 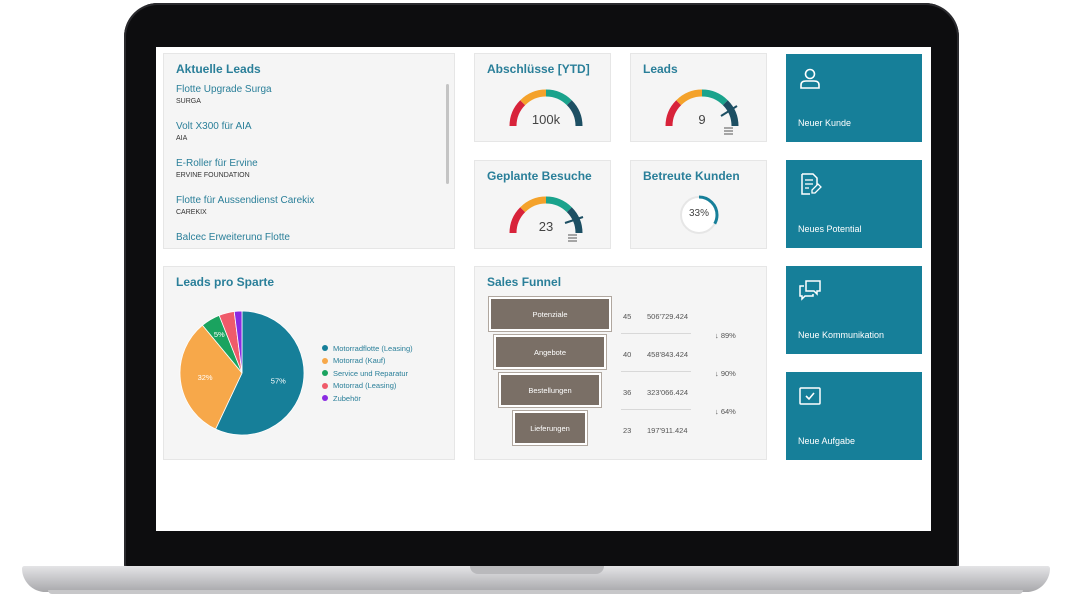 I want to click on funnel-amount: 197'911.424, so click(x=667, y=430).